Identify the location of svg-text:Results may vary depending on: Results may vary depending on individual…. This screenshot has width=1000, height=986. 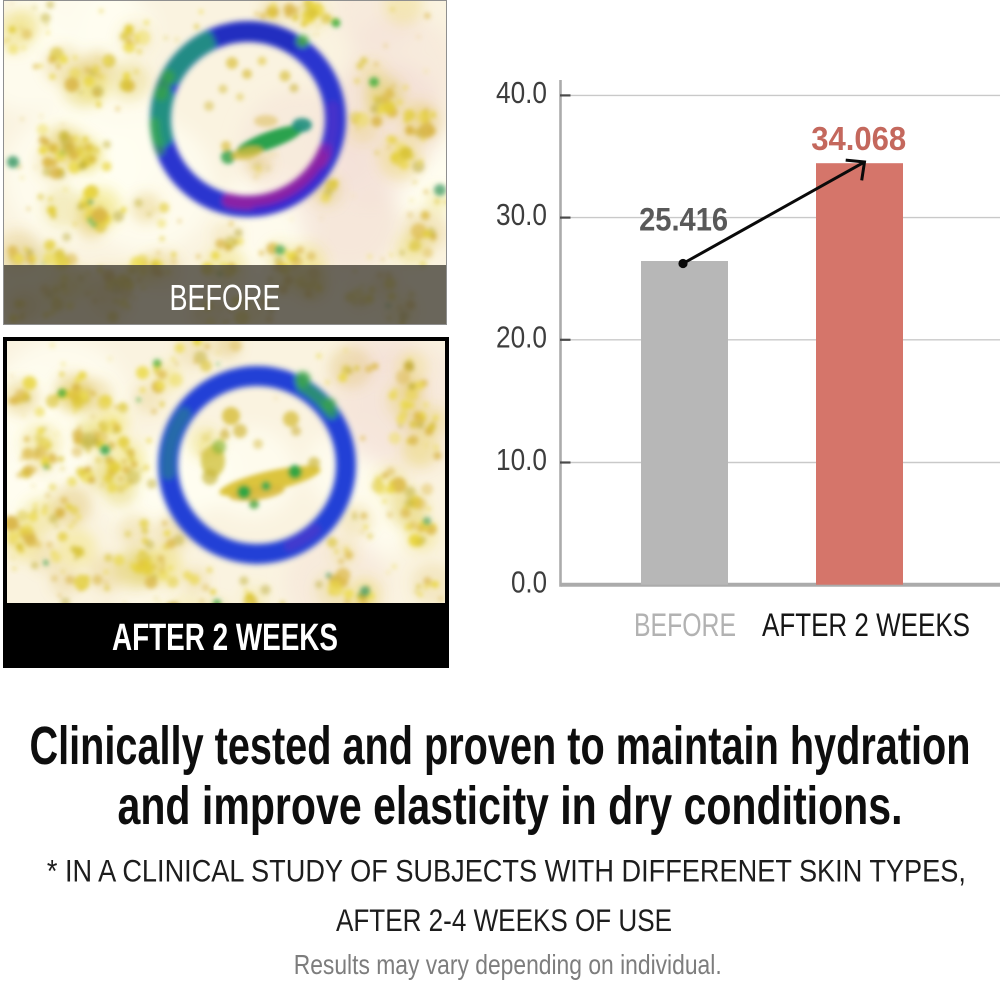
(508, 964).